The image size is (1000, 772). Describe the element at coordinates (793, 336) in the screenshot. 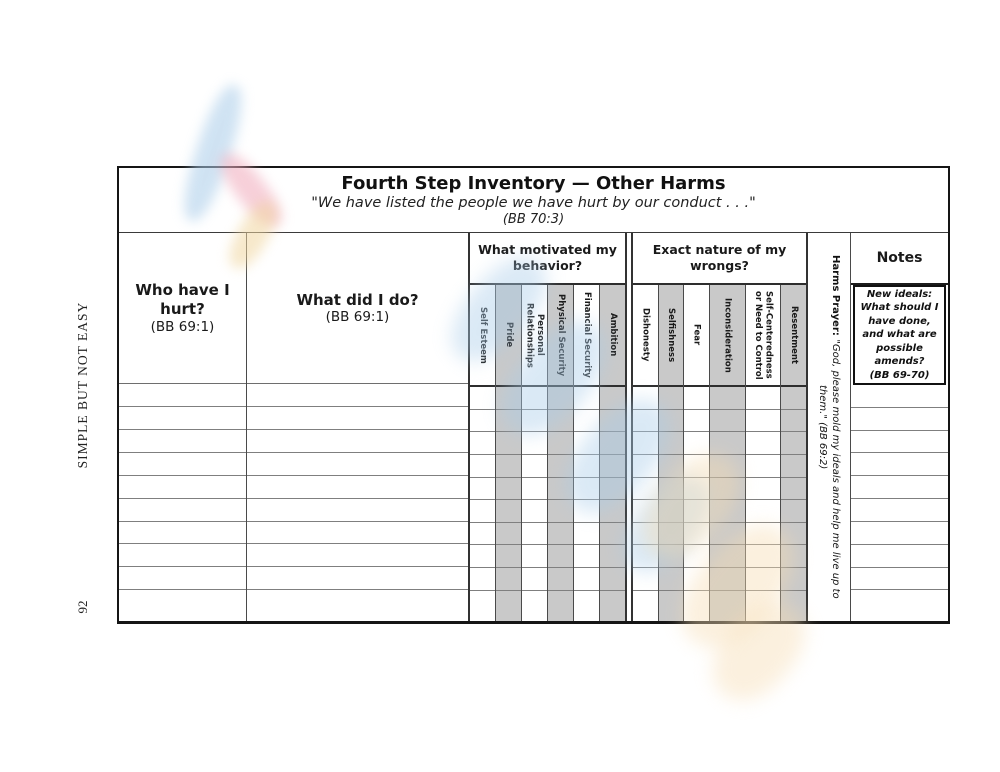

I see `subcol-label-cell: Resentment` at that location.